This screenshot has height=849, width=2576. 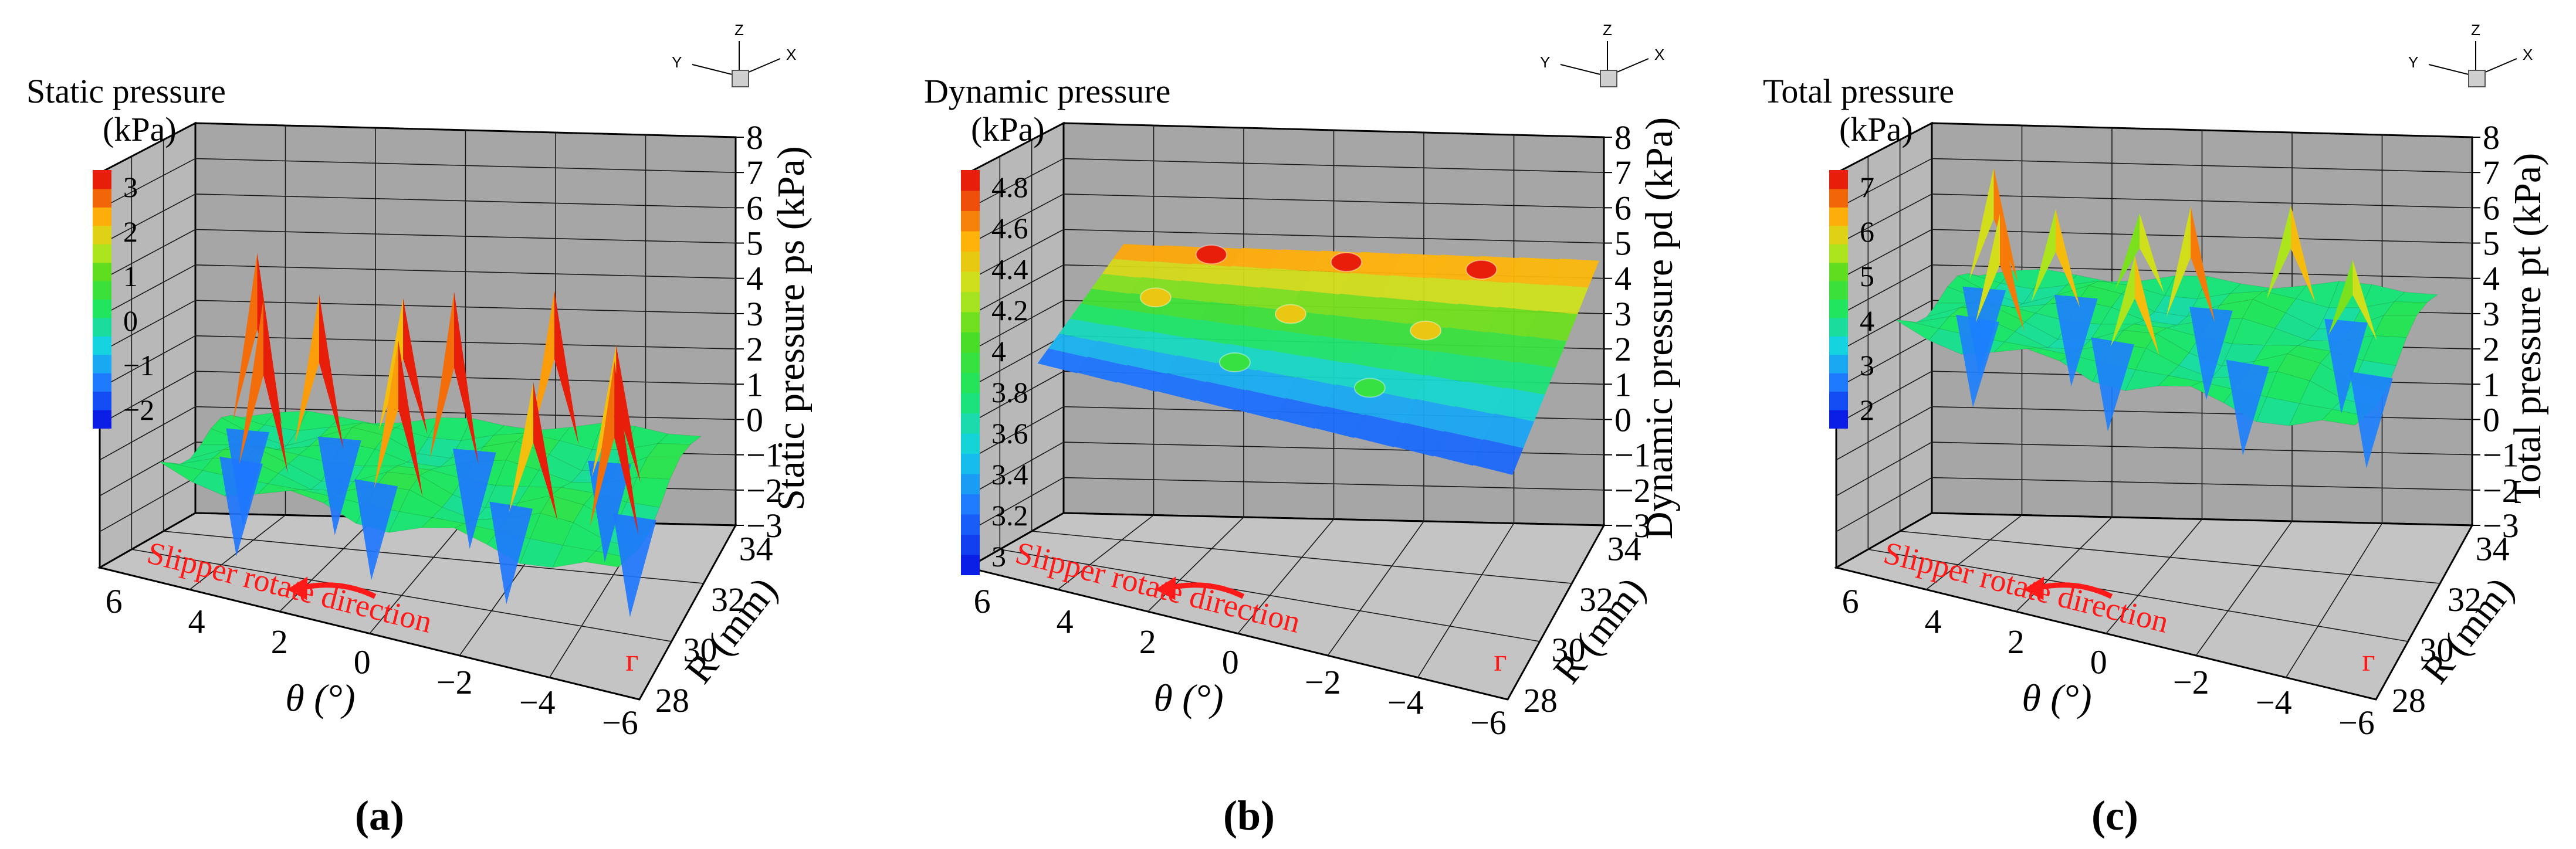 I want to click on side-wall, so click(x=1884, y=345).